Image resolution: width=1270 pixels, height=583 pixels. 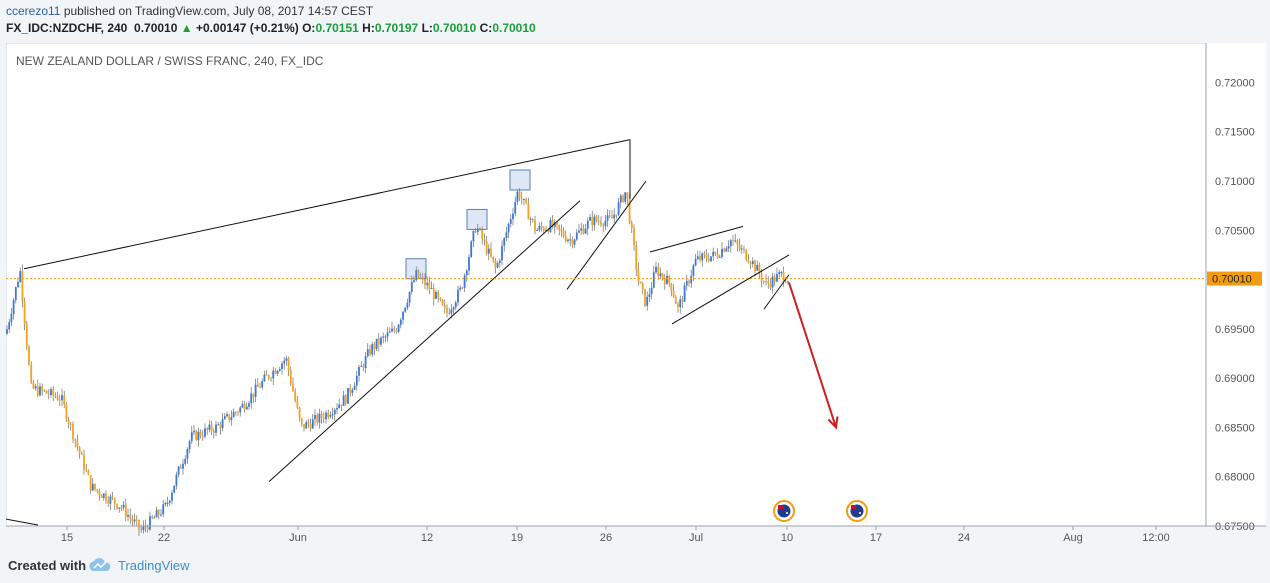 What do you see at coordinates (154, 565) in the screenshot?
I see `tradingview-brand: TradingView` at bounding box center [154, 565].